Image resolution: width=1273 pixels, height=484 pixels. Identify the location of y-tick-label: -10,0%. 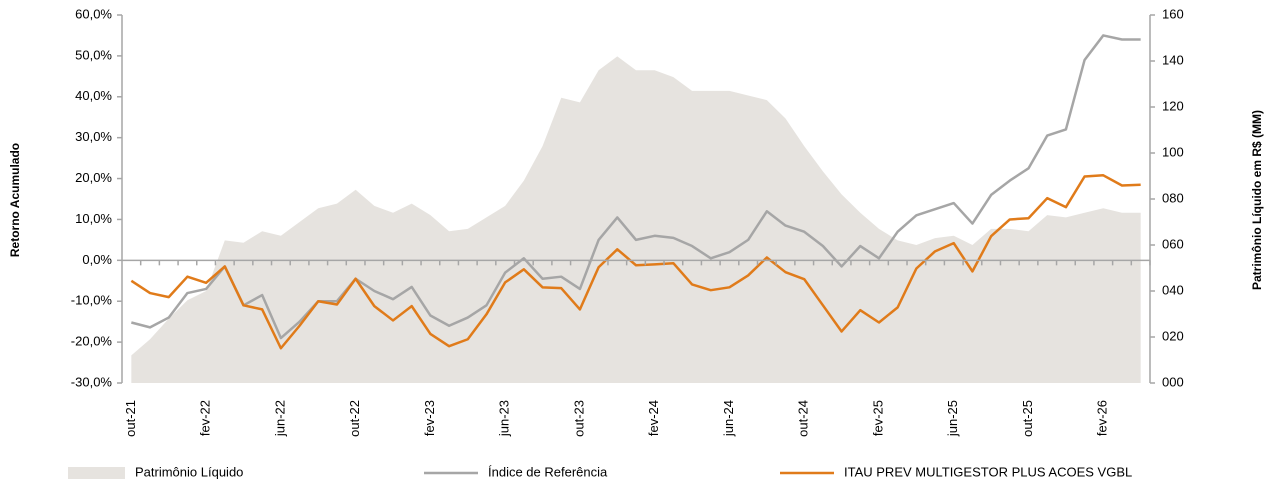
(92, 300).